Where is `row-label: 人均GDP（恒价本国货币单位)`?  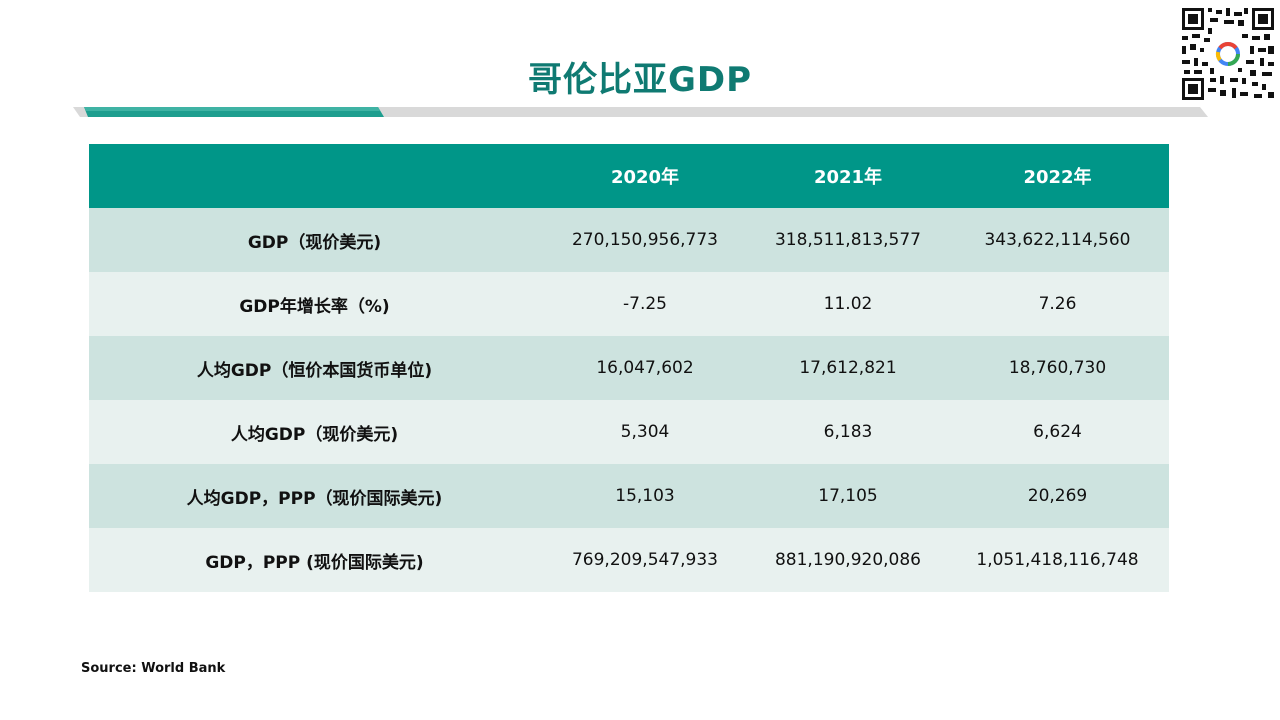 row-label: 人均GDP（恒价本国货币单位) is located at coordinates (314, 368).